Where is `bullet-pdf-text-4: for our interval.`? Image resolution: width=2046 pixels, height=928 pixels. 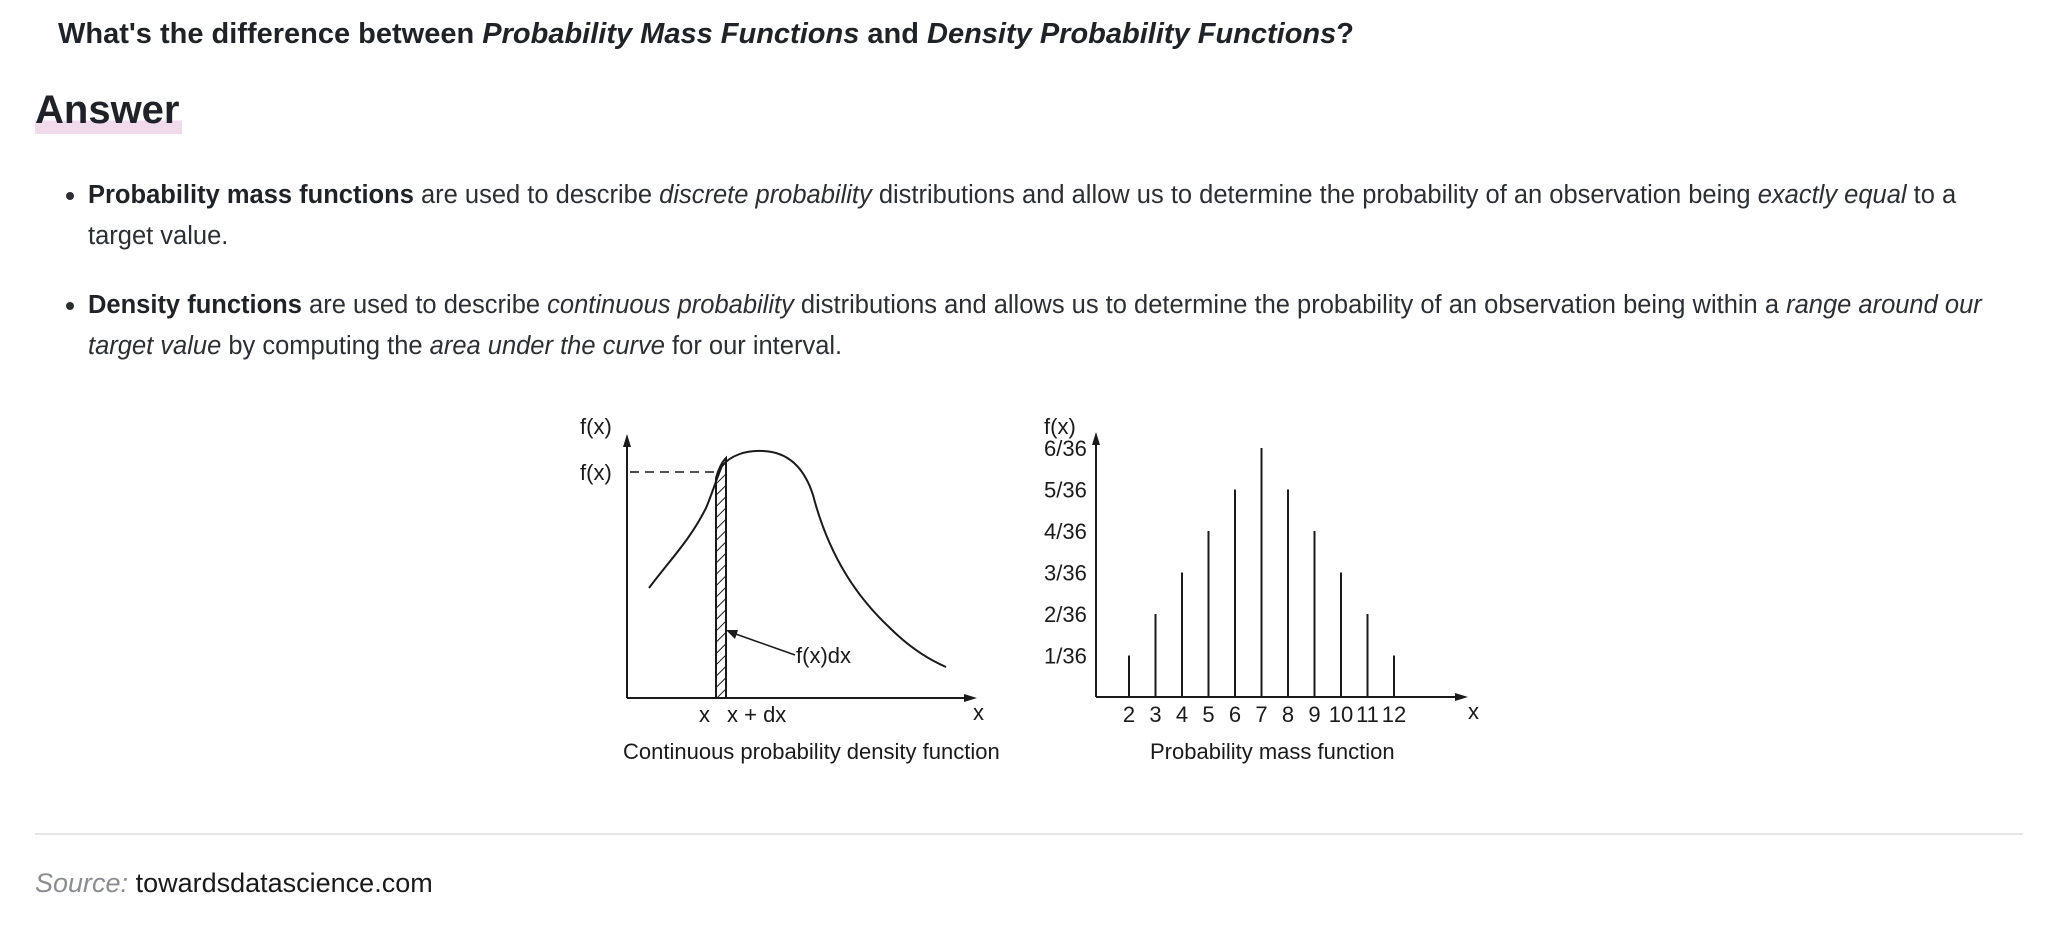
bullet-pdf-text-4: for our interval. is located at coordinates (753, 346).